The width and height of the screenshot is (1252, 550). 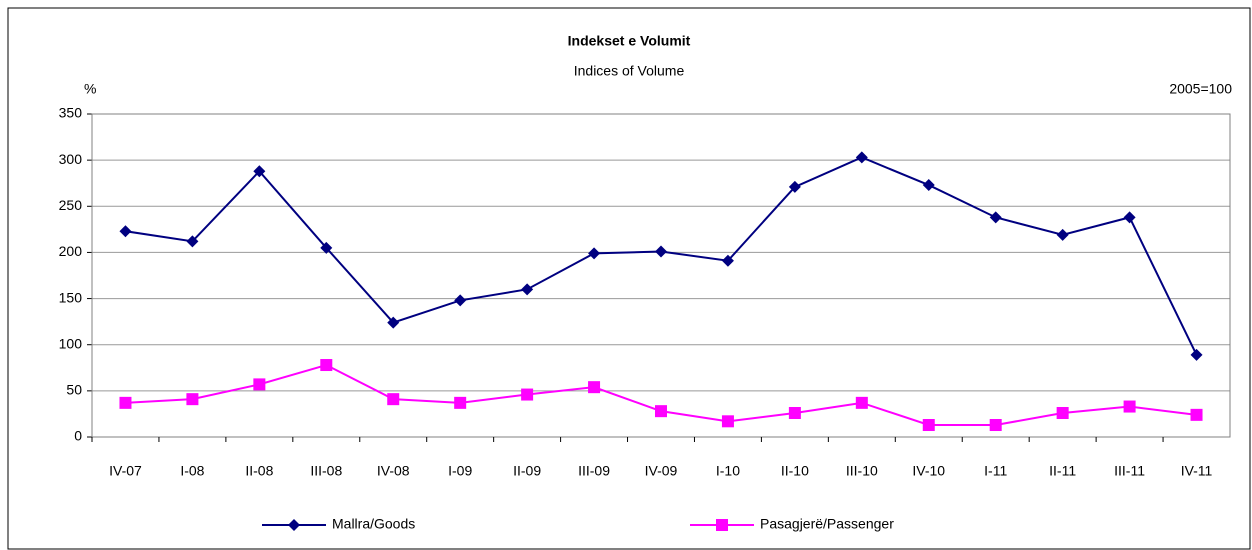 What do you see at coordinates (862, 471) in the screenshot?
I see `x-tick-label: III-10` at bounding box center [862, 471].